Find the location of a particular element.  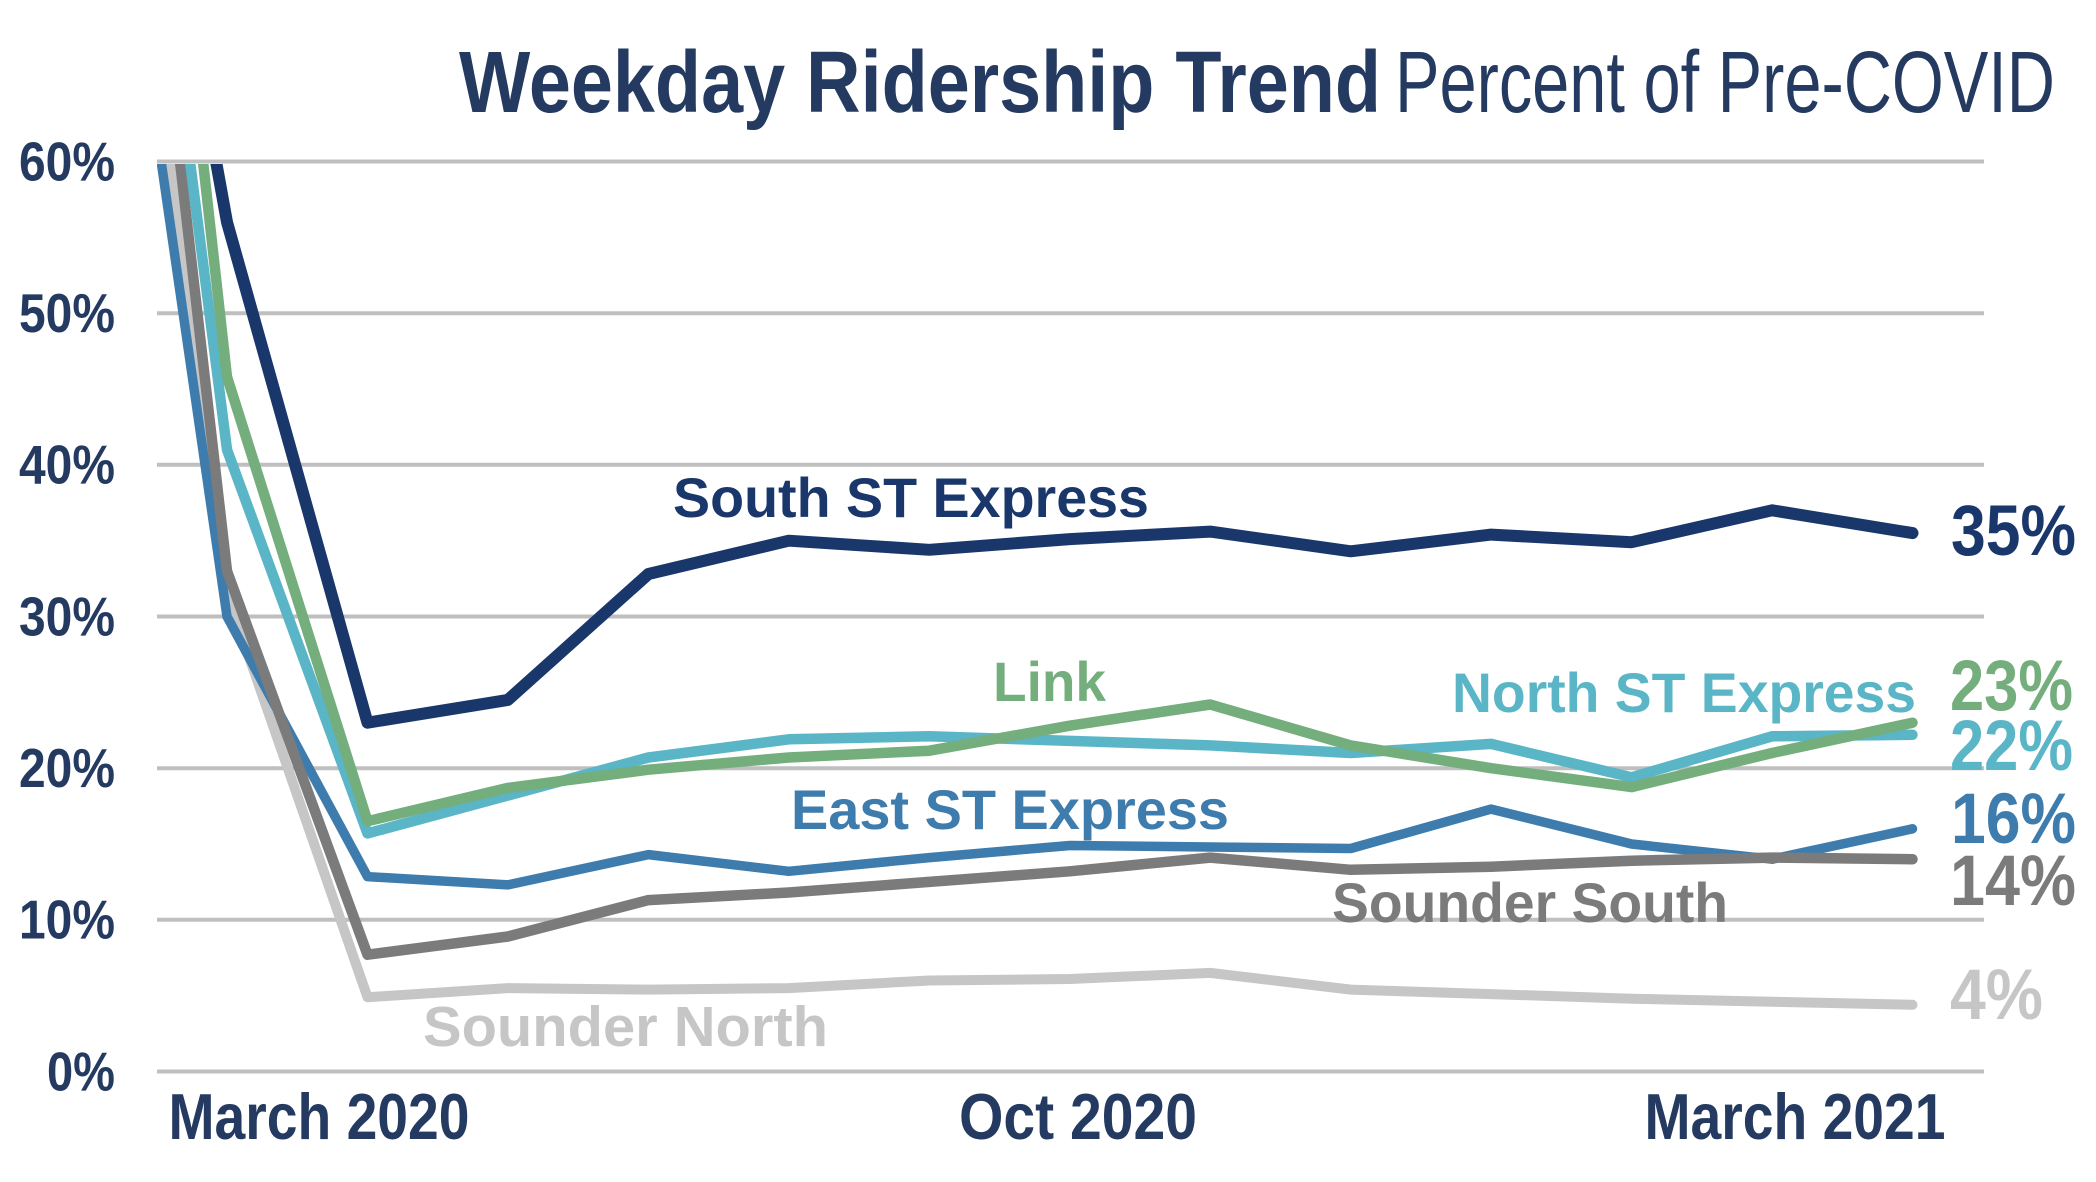

svg-text: 60% is located at coordinates (67, 161).